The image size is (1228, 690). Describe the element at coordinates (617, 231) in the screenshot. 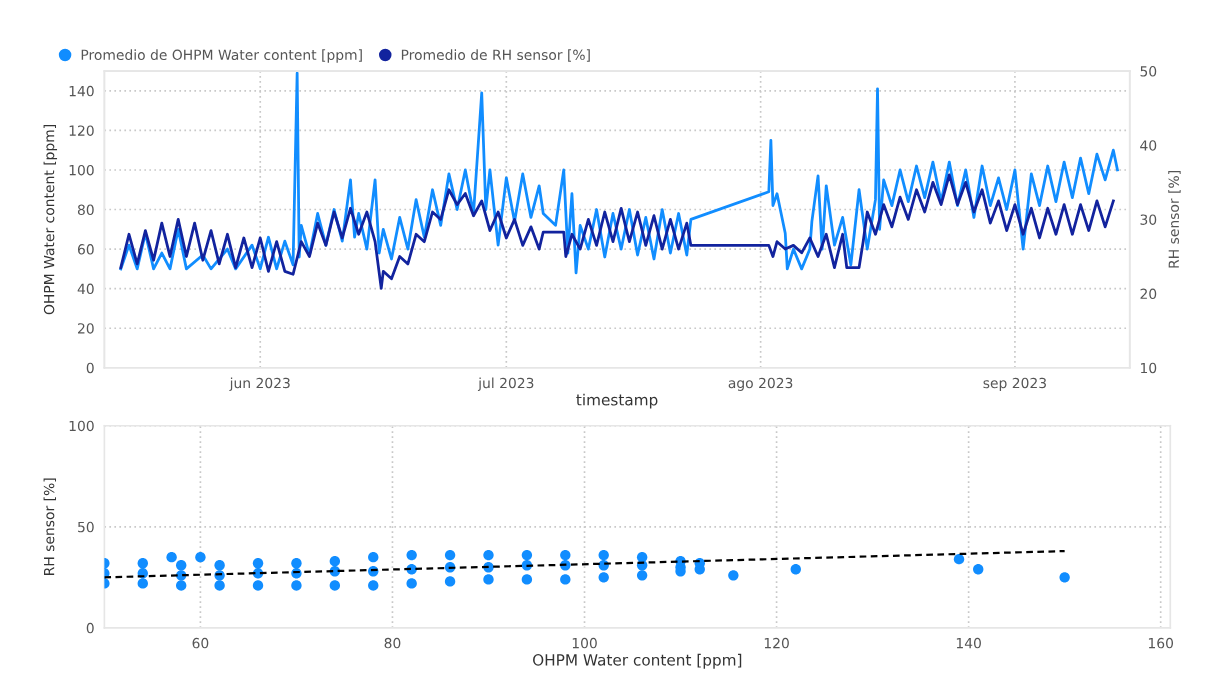

I see `line-series` at that location.